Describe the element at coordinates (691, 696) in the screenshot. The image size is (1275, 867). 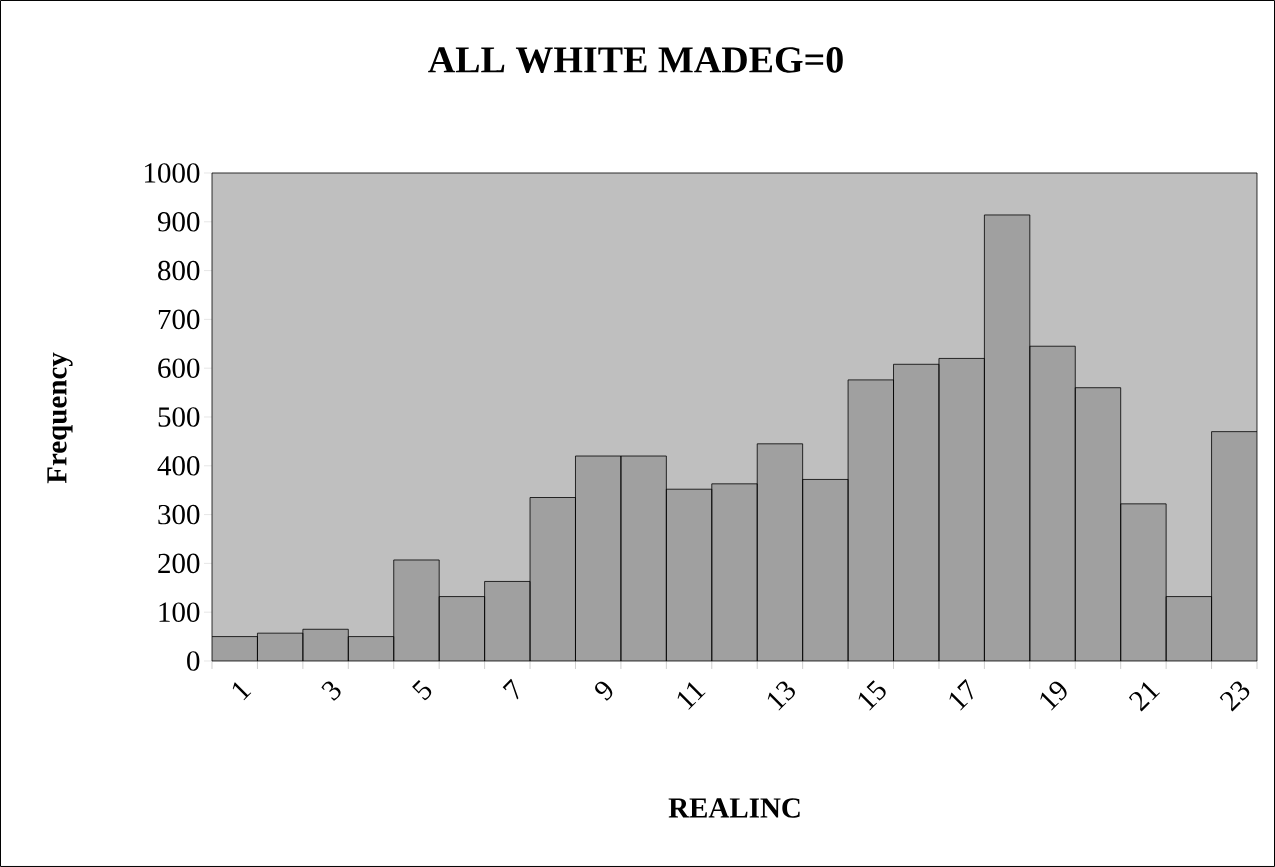
I see `x-tick-label: 11` at that location.